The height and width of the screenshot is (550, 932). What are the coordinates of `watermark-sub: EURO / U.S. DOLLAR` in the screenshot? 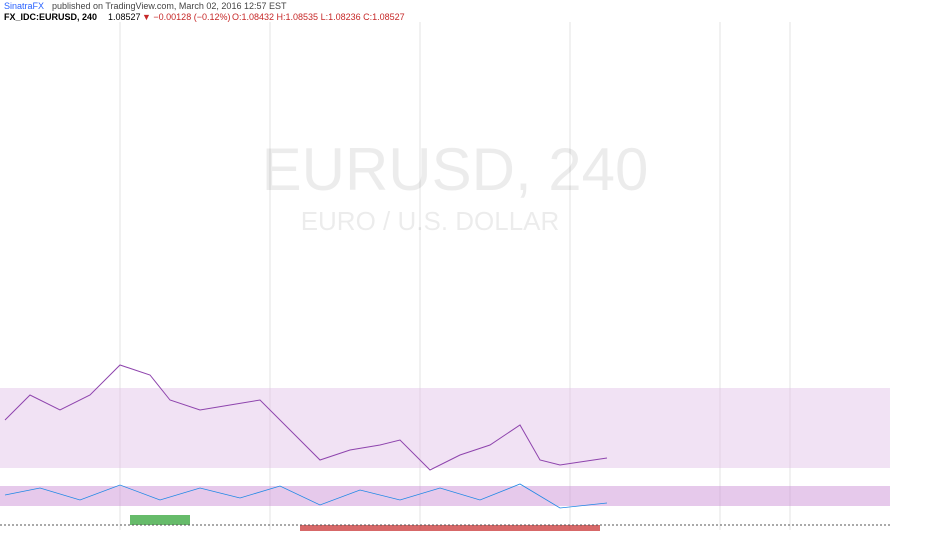 It's located at (430, 221).